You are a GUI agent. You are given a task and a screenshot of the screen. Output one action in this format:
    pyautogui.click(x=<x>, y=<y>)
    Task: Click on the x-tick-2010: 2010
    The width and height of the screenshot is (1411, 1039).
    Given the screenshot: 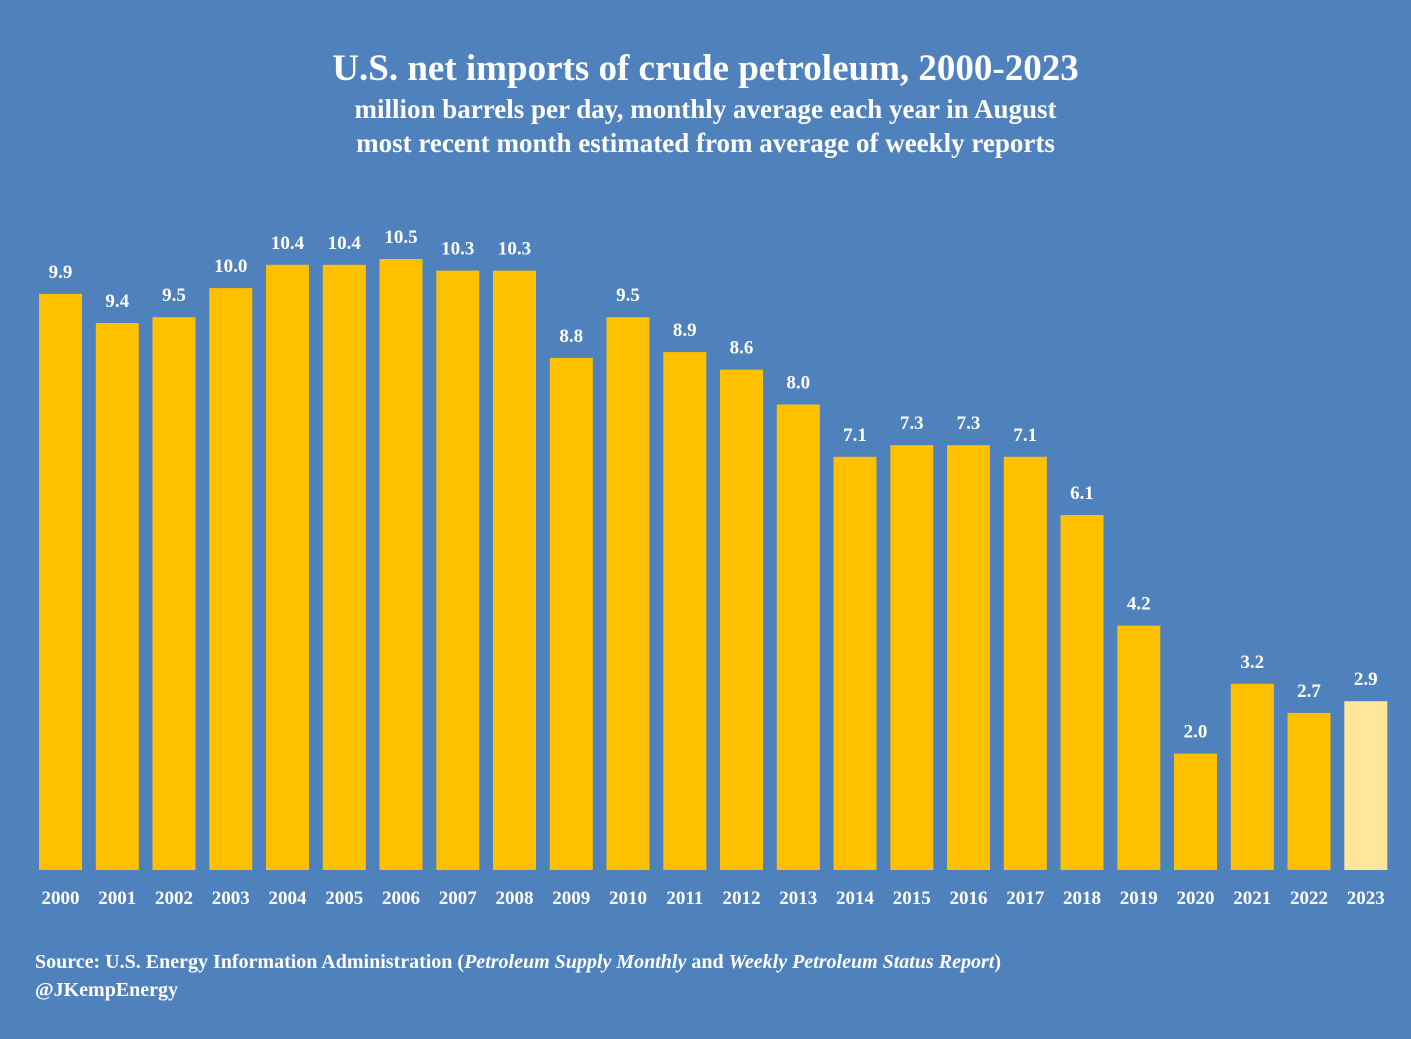 What is the action you would take?
    pyautogui.click(x=628, y=898)
    